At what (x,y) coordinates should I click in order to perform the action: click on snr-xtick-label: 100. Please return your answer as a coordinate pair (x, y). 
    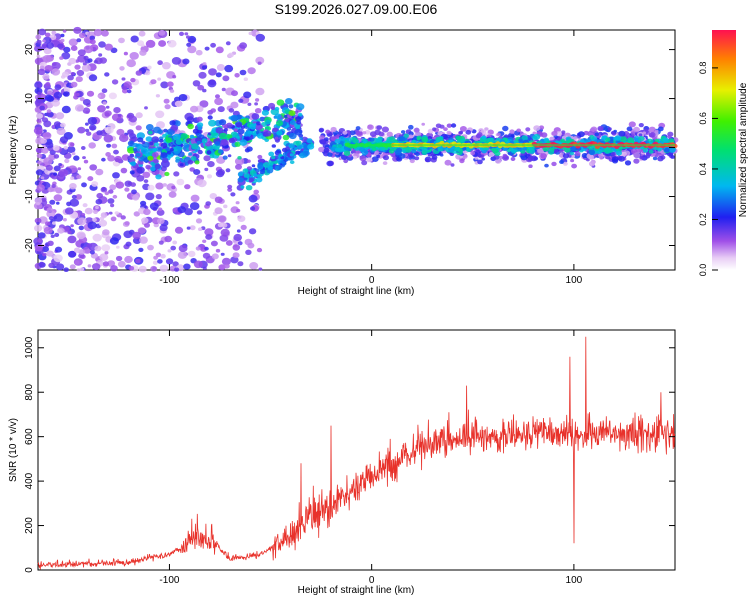
    Looking at the image, I should click on (574, 580).